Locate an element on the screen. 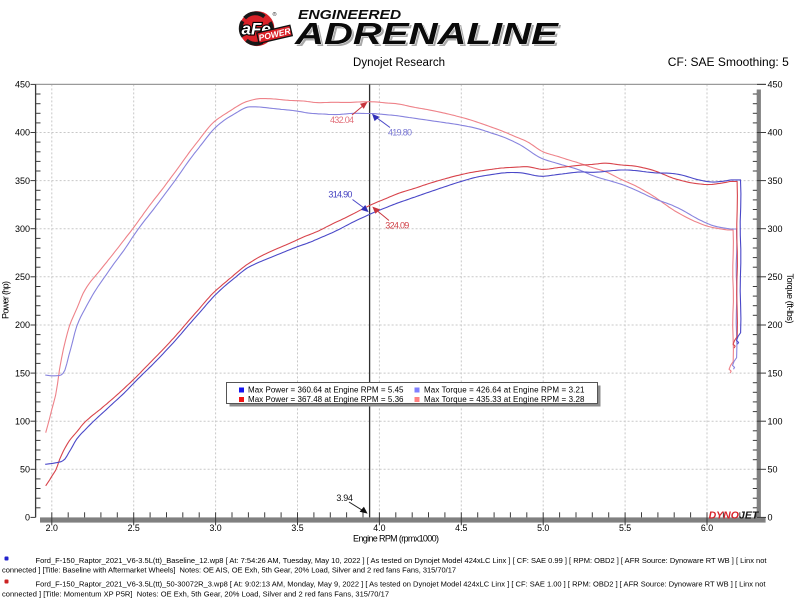  svg-text:Max Power = 367.48 at Engine R: Max Power = 367.48 at Engine RPM = 5.36 is located at coordinates (326, 399).